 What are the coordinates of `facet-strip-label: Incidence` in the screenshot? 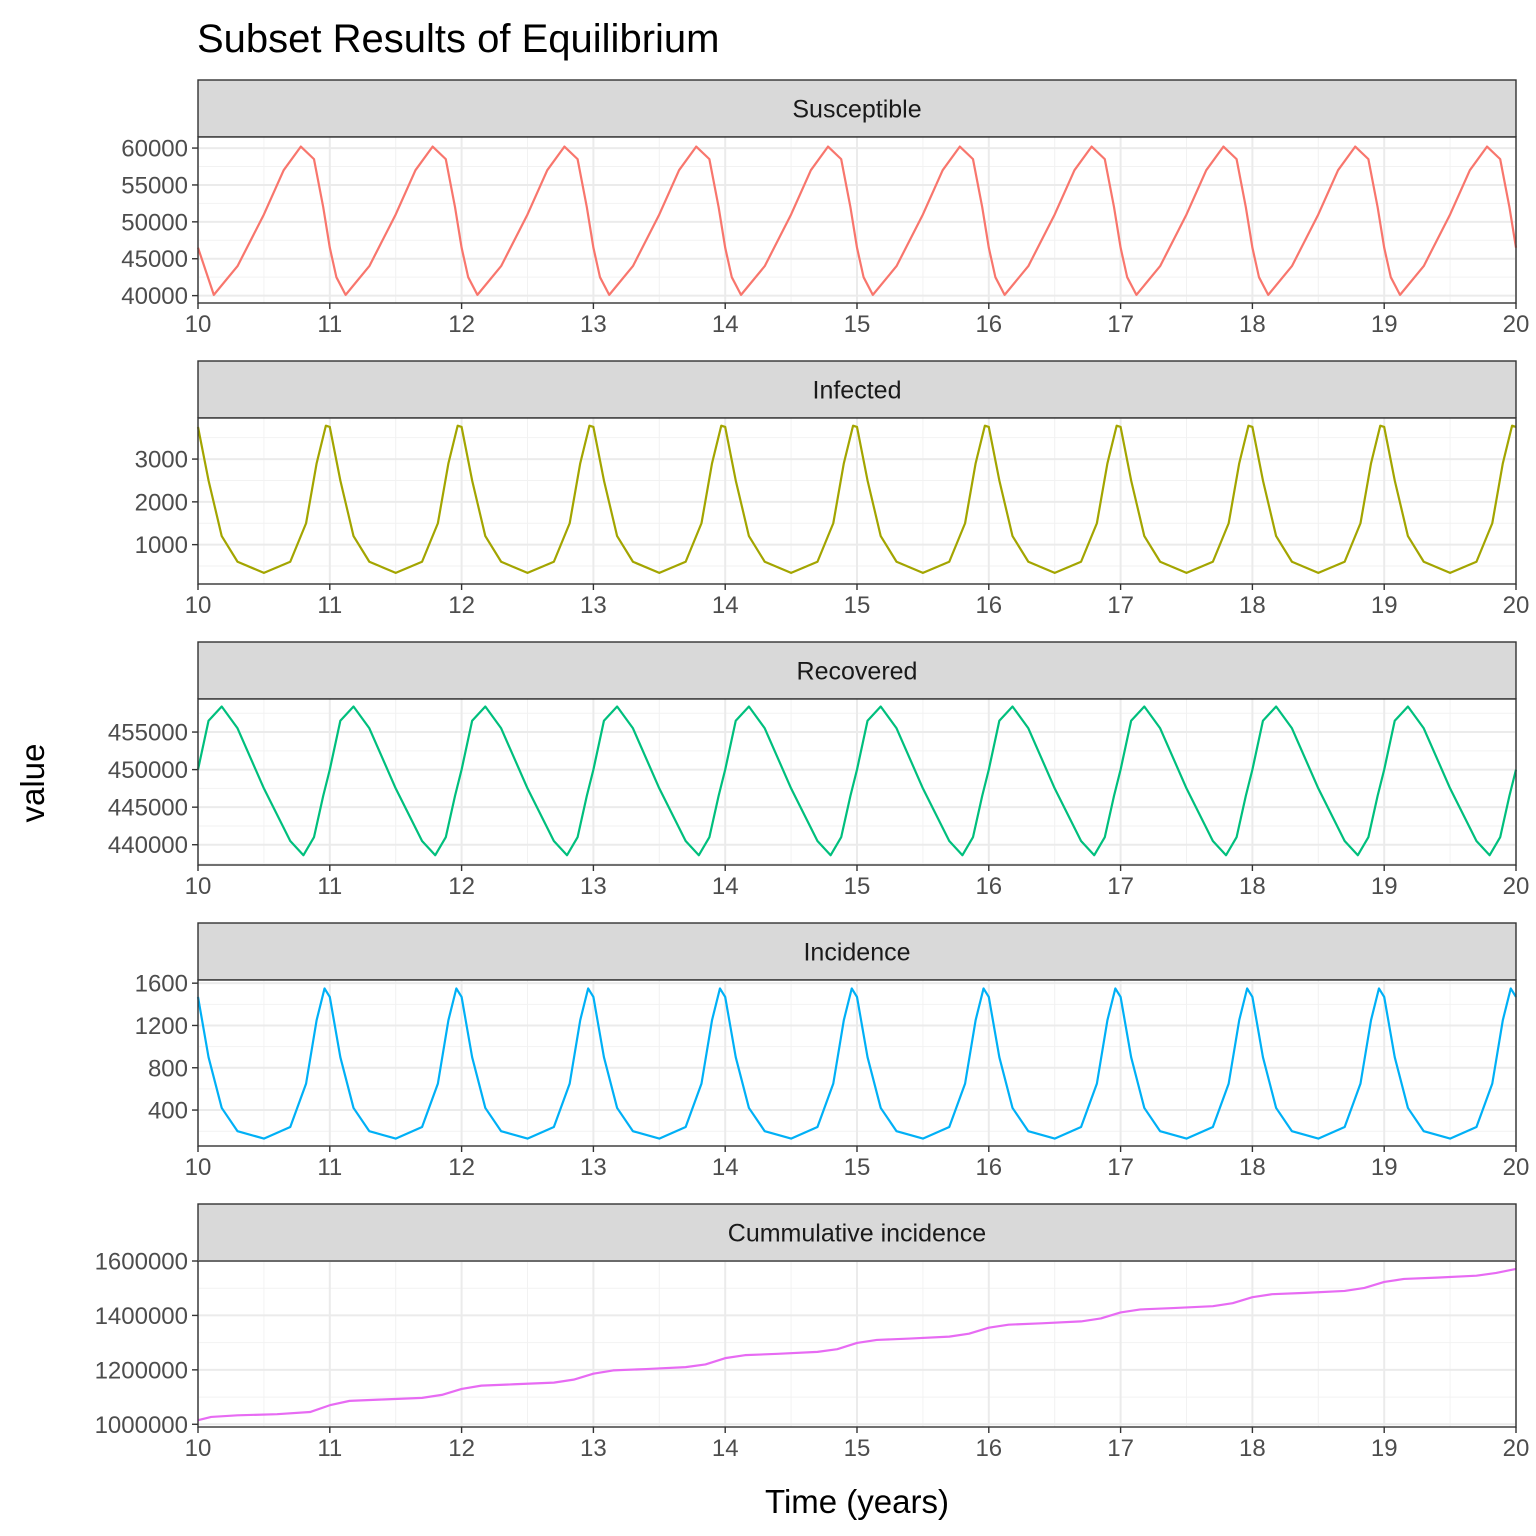 It's located at (856, 953).